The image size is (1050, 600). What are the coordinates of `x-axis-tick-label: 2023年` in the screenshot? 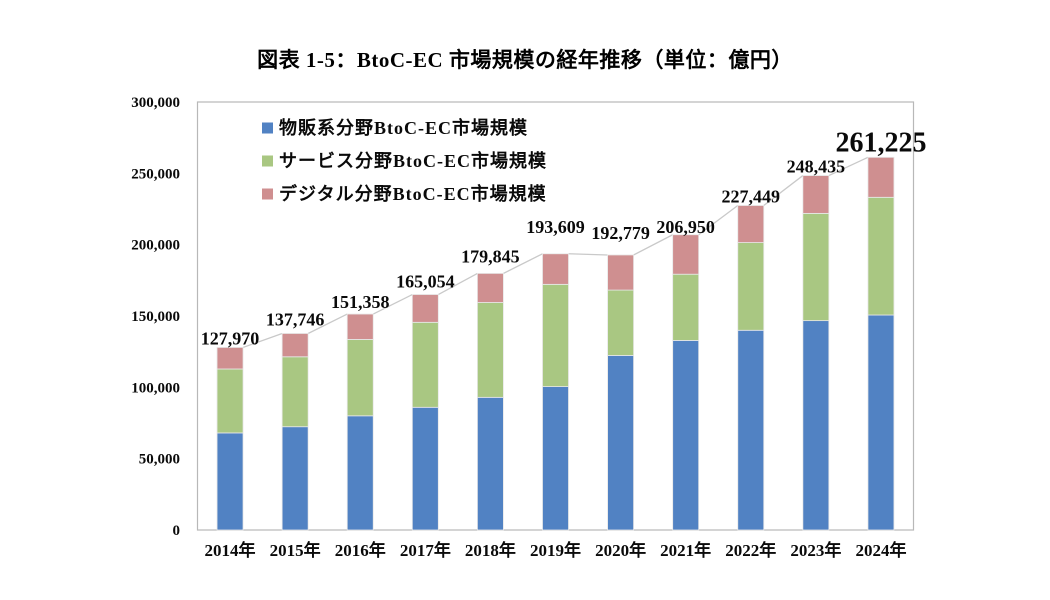 It's located at (815, 550).